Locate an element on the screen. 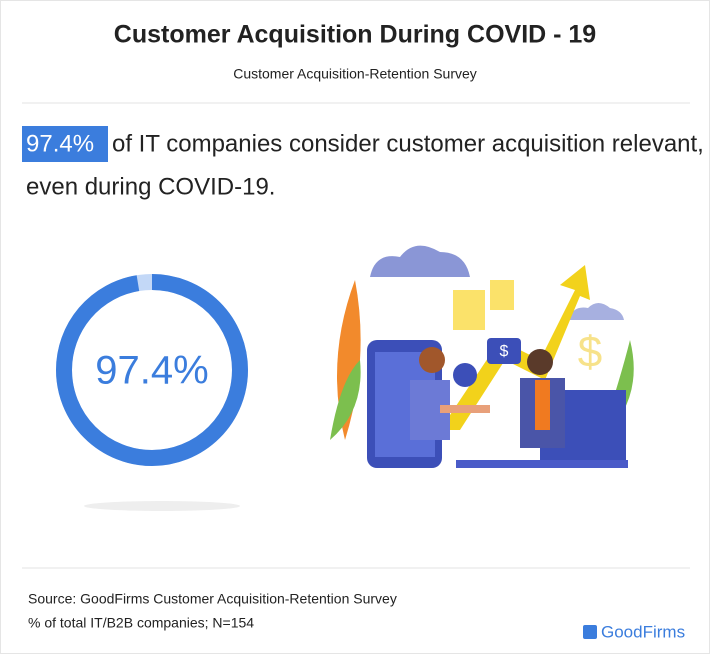 This screenshot has height=654, width=710. highlight-text: 97.4% is located at coordinates (60, 143).